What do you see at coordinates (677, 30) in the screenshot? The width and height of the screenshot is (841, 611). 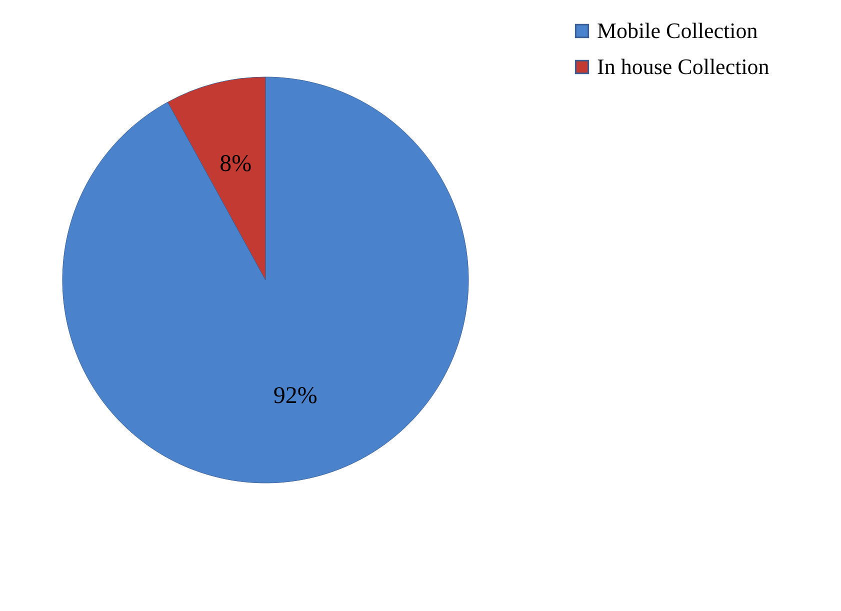 I see `legend-label: Mobile Collection` at bounding box center [677, 30].